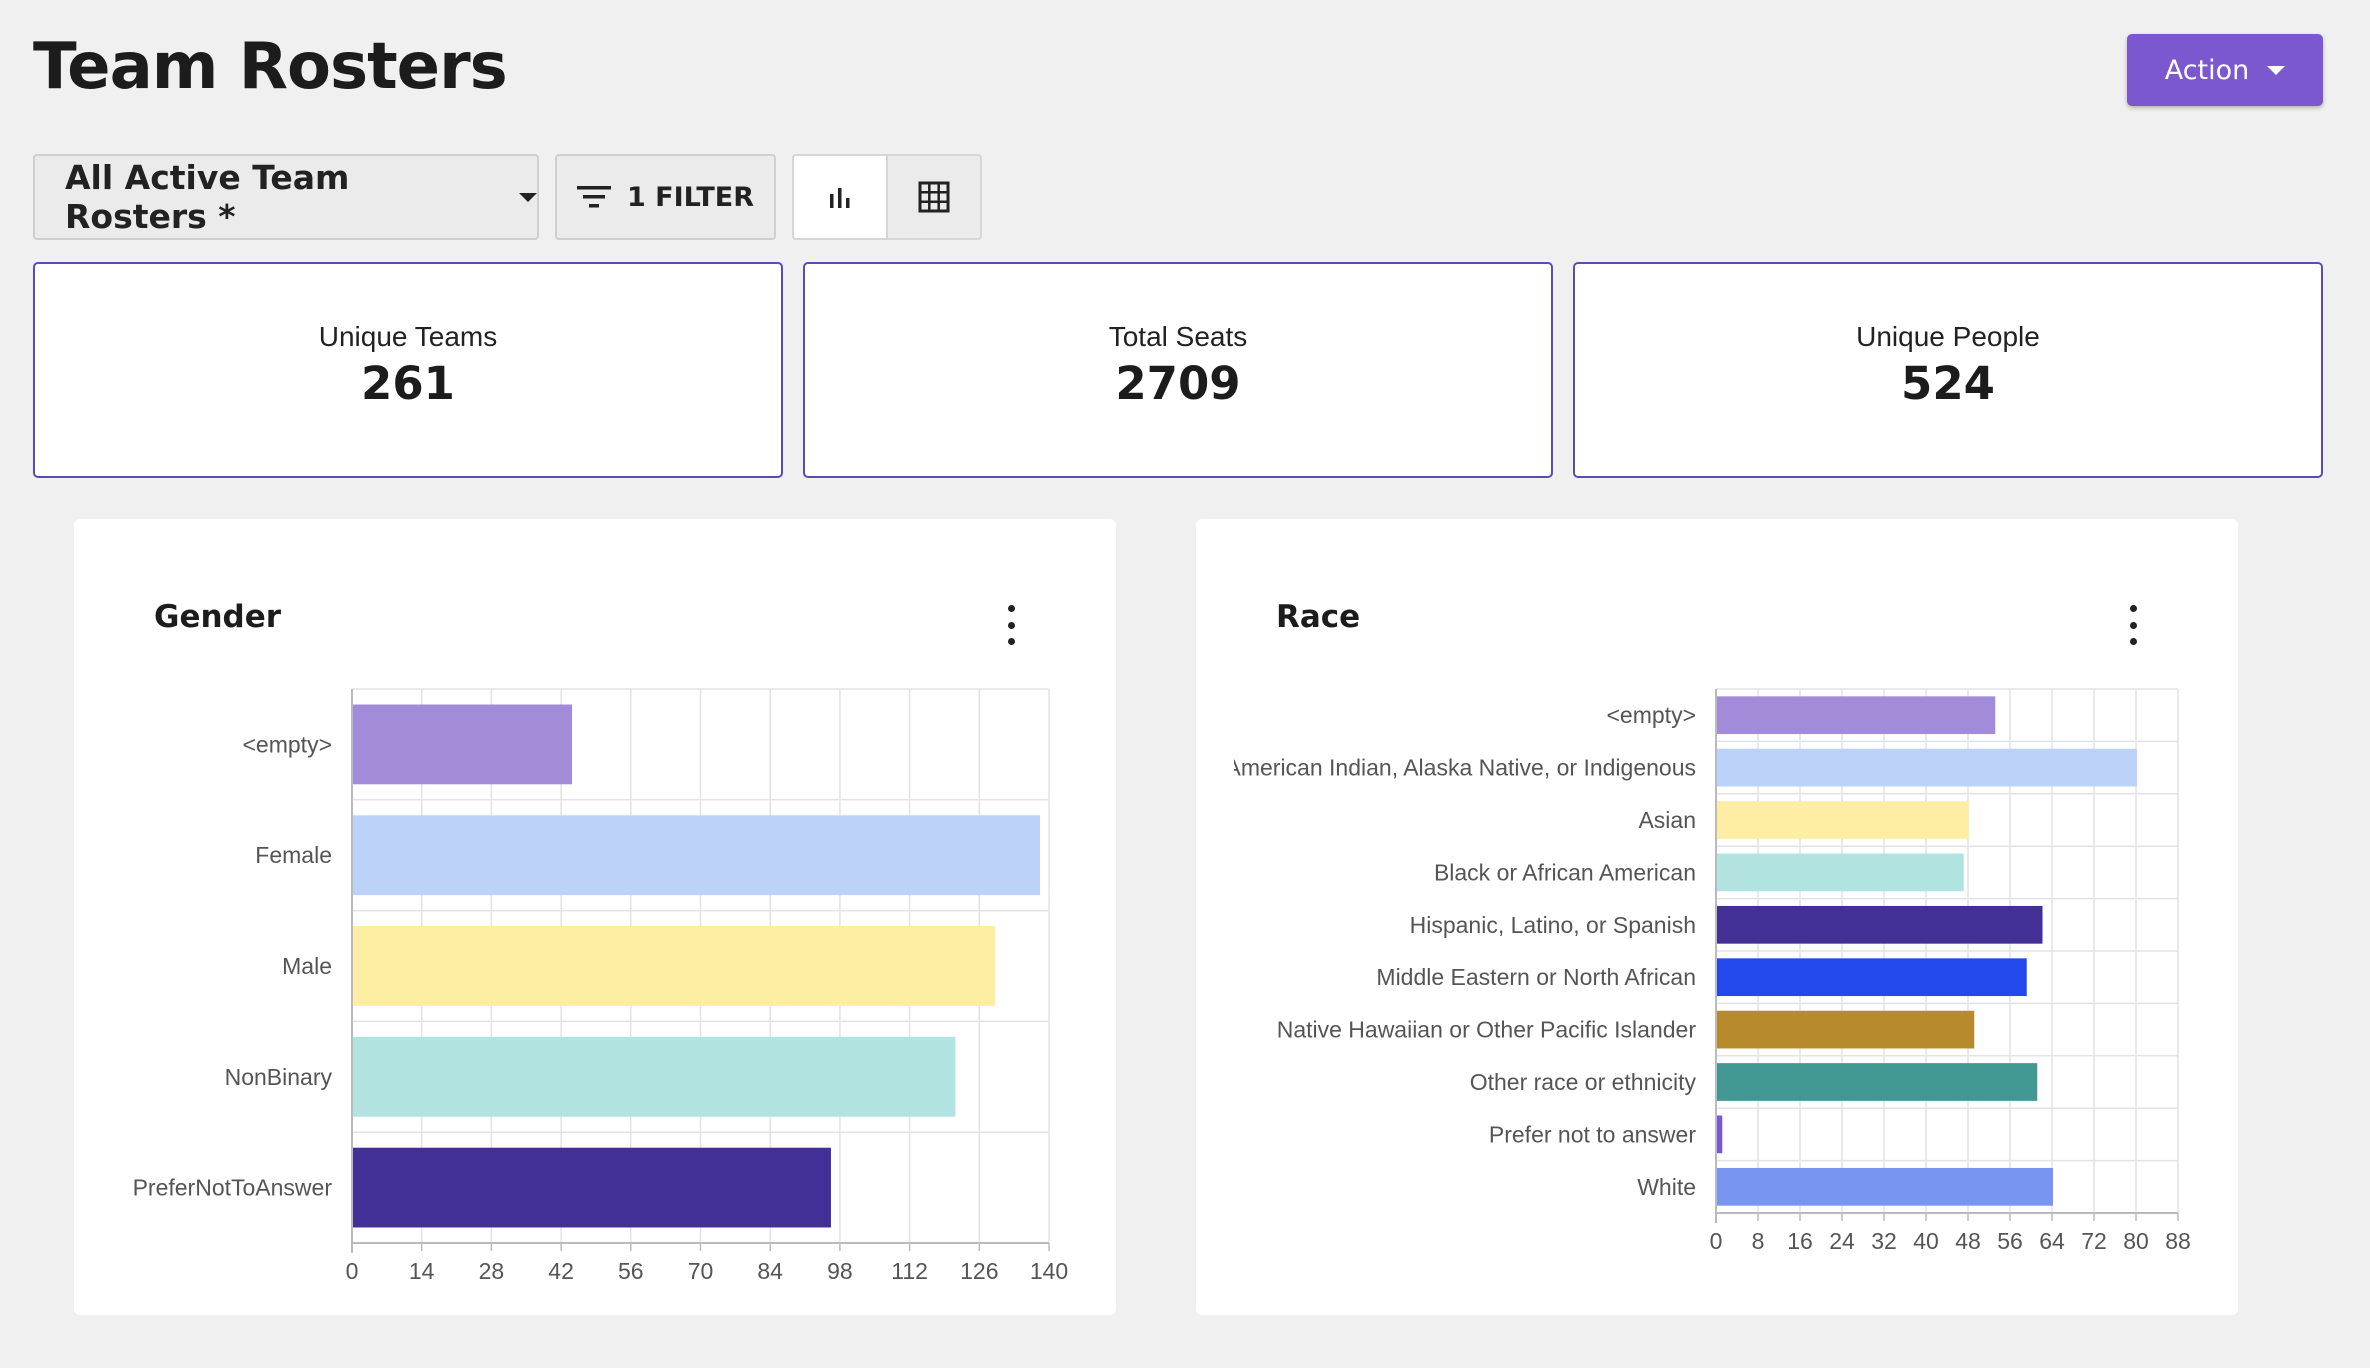 The width and height of the screenshot is (2370, 1368). Describe the element at coordinates (1583, 1082) in the screenshot. I see `category-label: Other race or ethnicity` at that location.